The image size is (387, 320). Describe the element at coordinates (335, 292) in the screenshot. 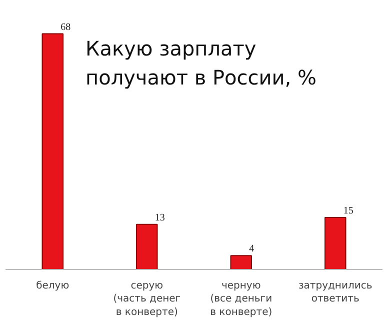

I see `x-tick-label: затруднились ответить` at that location.